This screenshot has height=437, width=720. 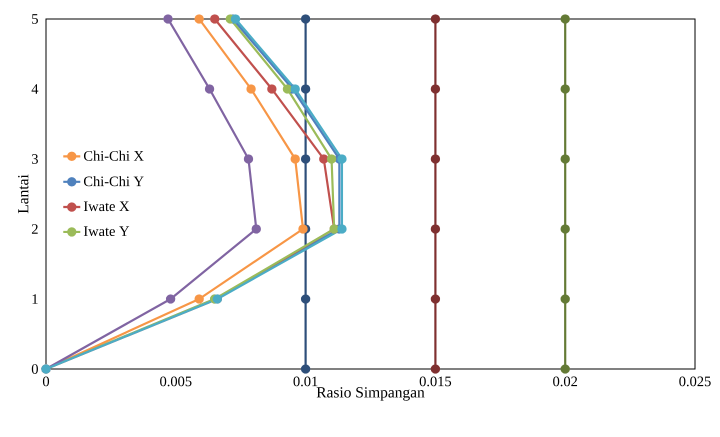 What do you see at coordinates (23, 194) in the screenshot?
I see `y-axis-title: Lantai` at bounding box center [23, 194].